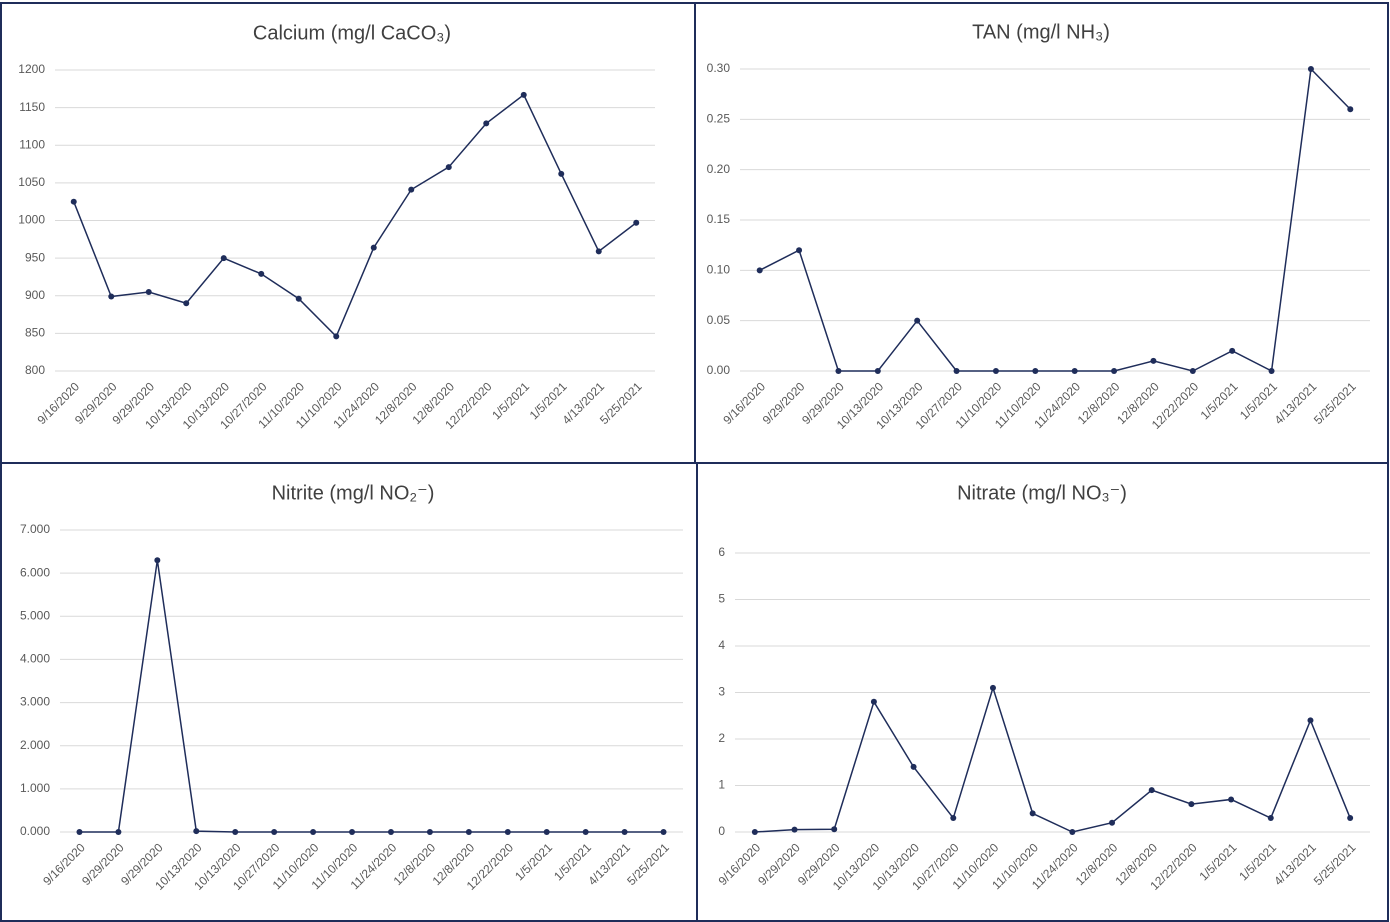  Describe the element at coordinates (35, 529) in the screenshot. I see `y-tick-label: 7.000` at that location.